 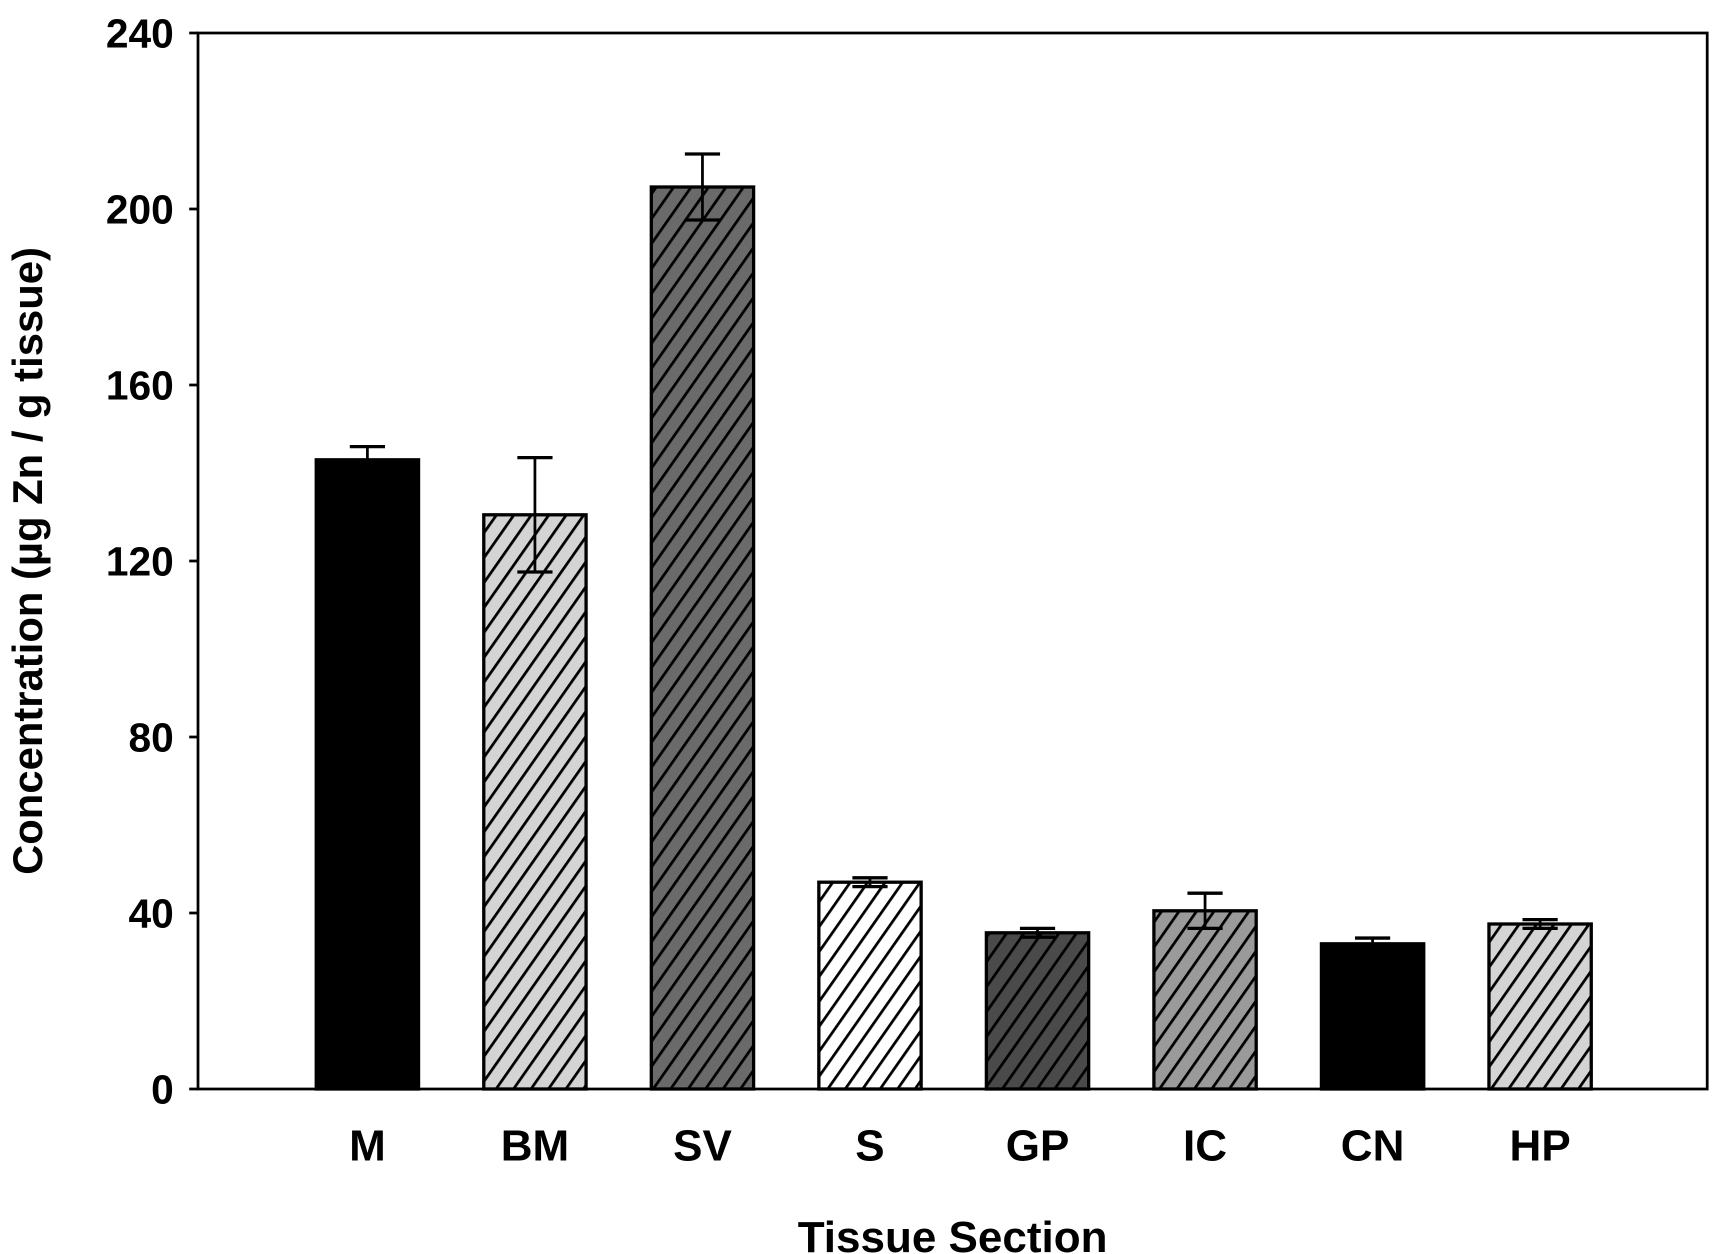 I want to click on bar-gp, so click(x=1037, y=1011).